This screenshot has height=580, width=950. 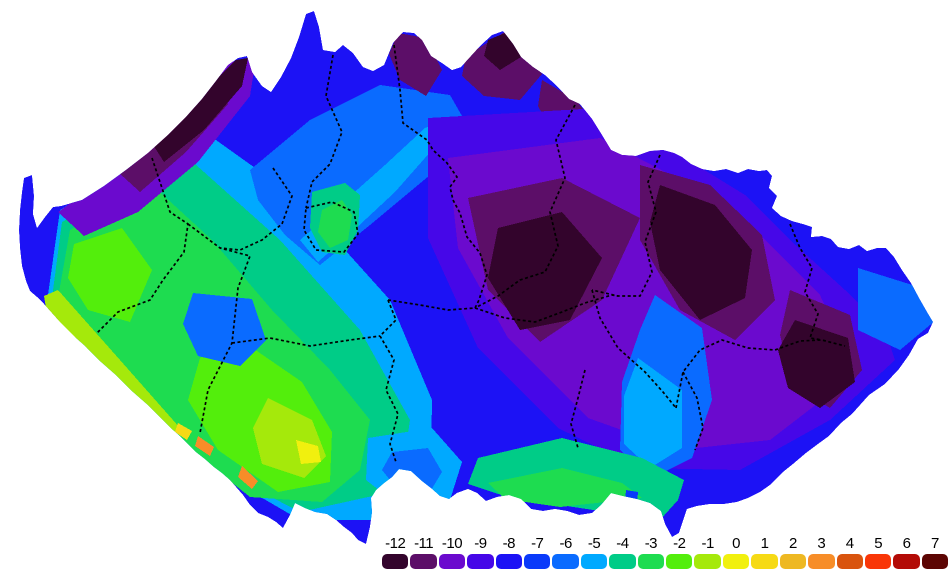 I want to click on legend-value-label: -1, so click(x=708, y=543).